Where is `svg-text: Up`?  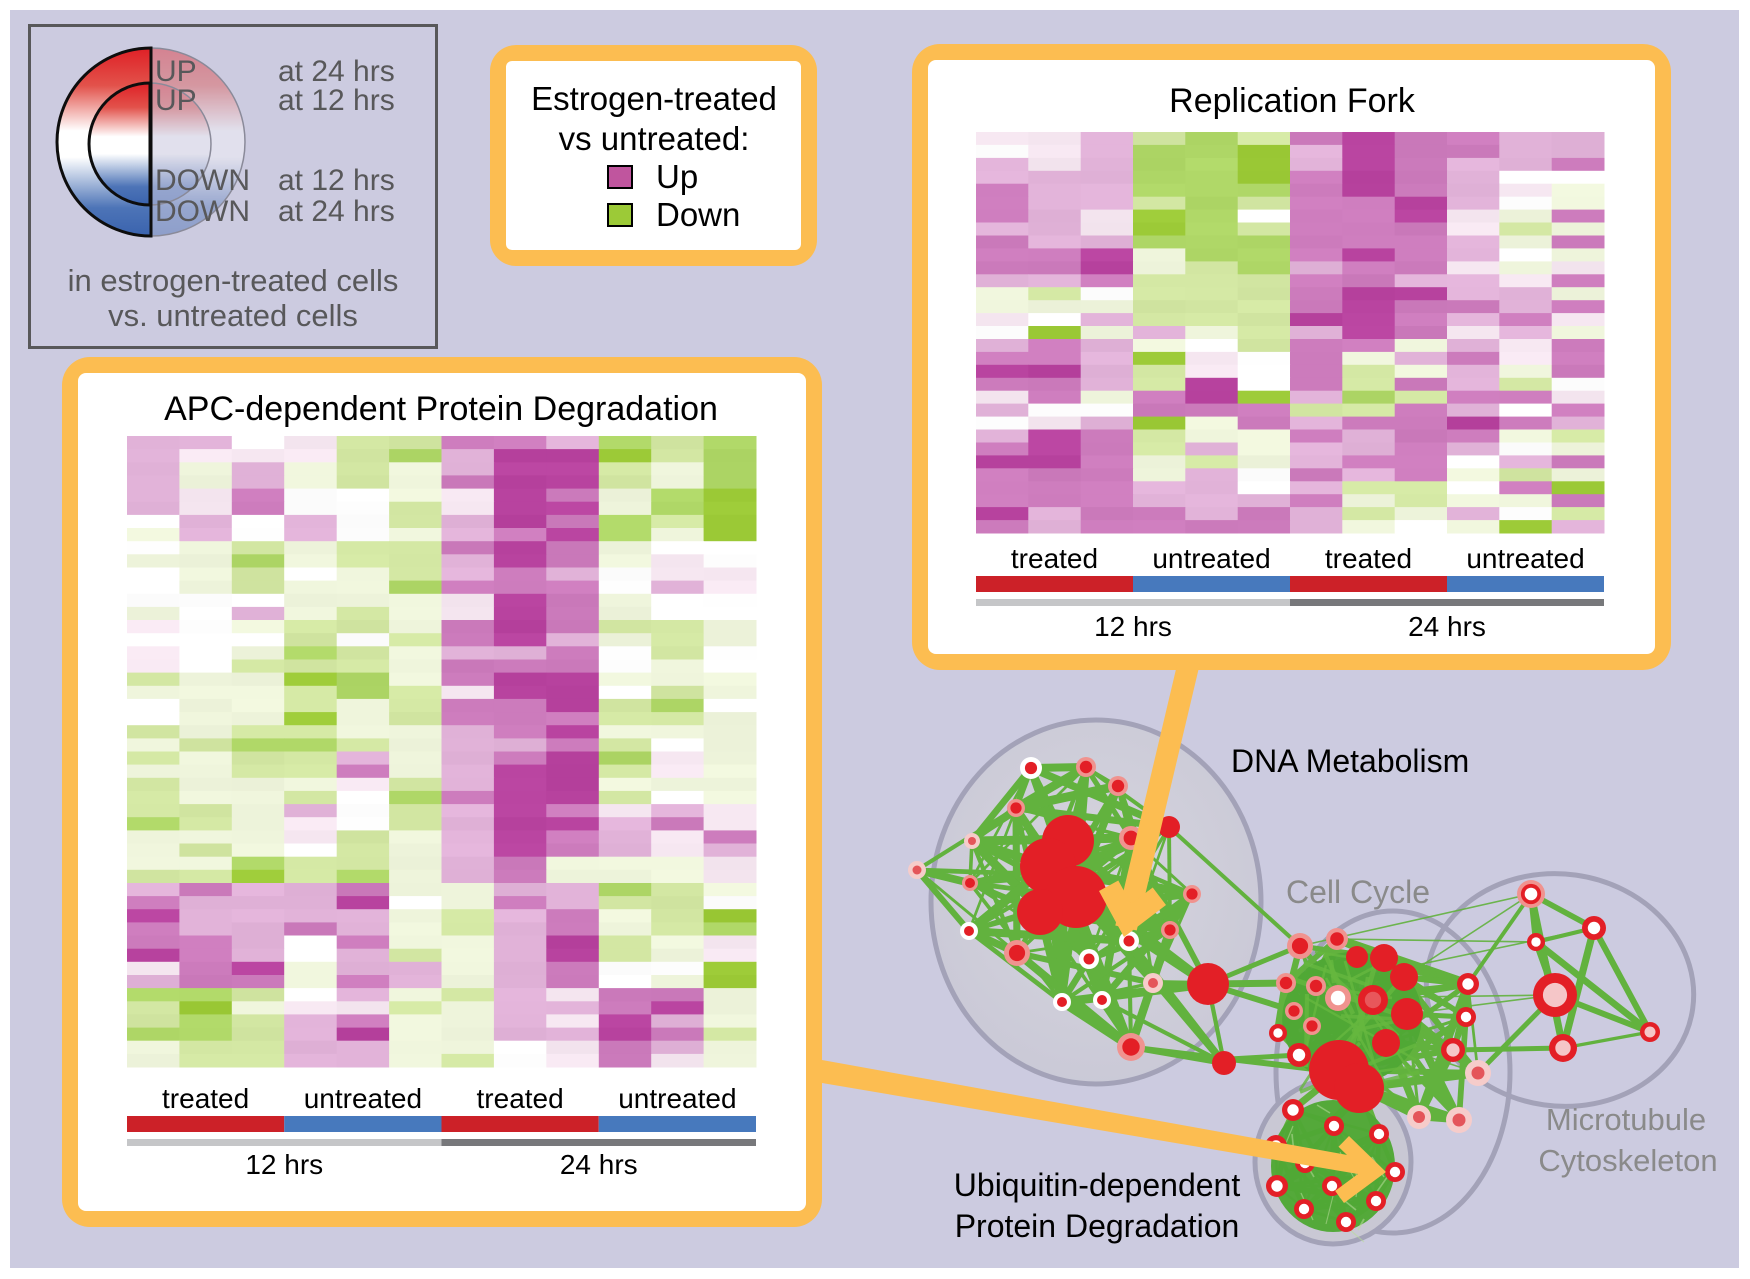
svg-text: Up is located at coordinates (677, 176).